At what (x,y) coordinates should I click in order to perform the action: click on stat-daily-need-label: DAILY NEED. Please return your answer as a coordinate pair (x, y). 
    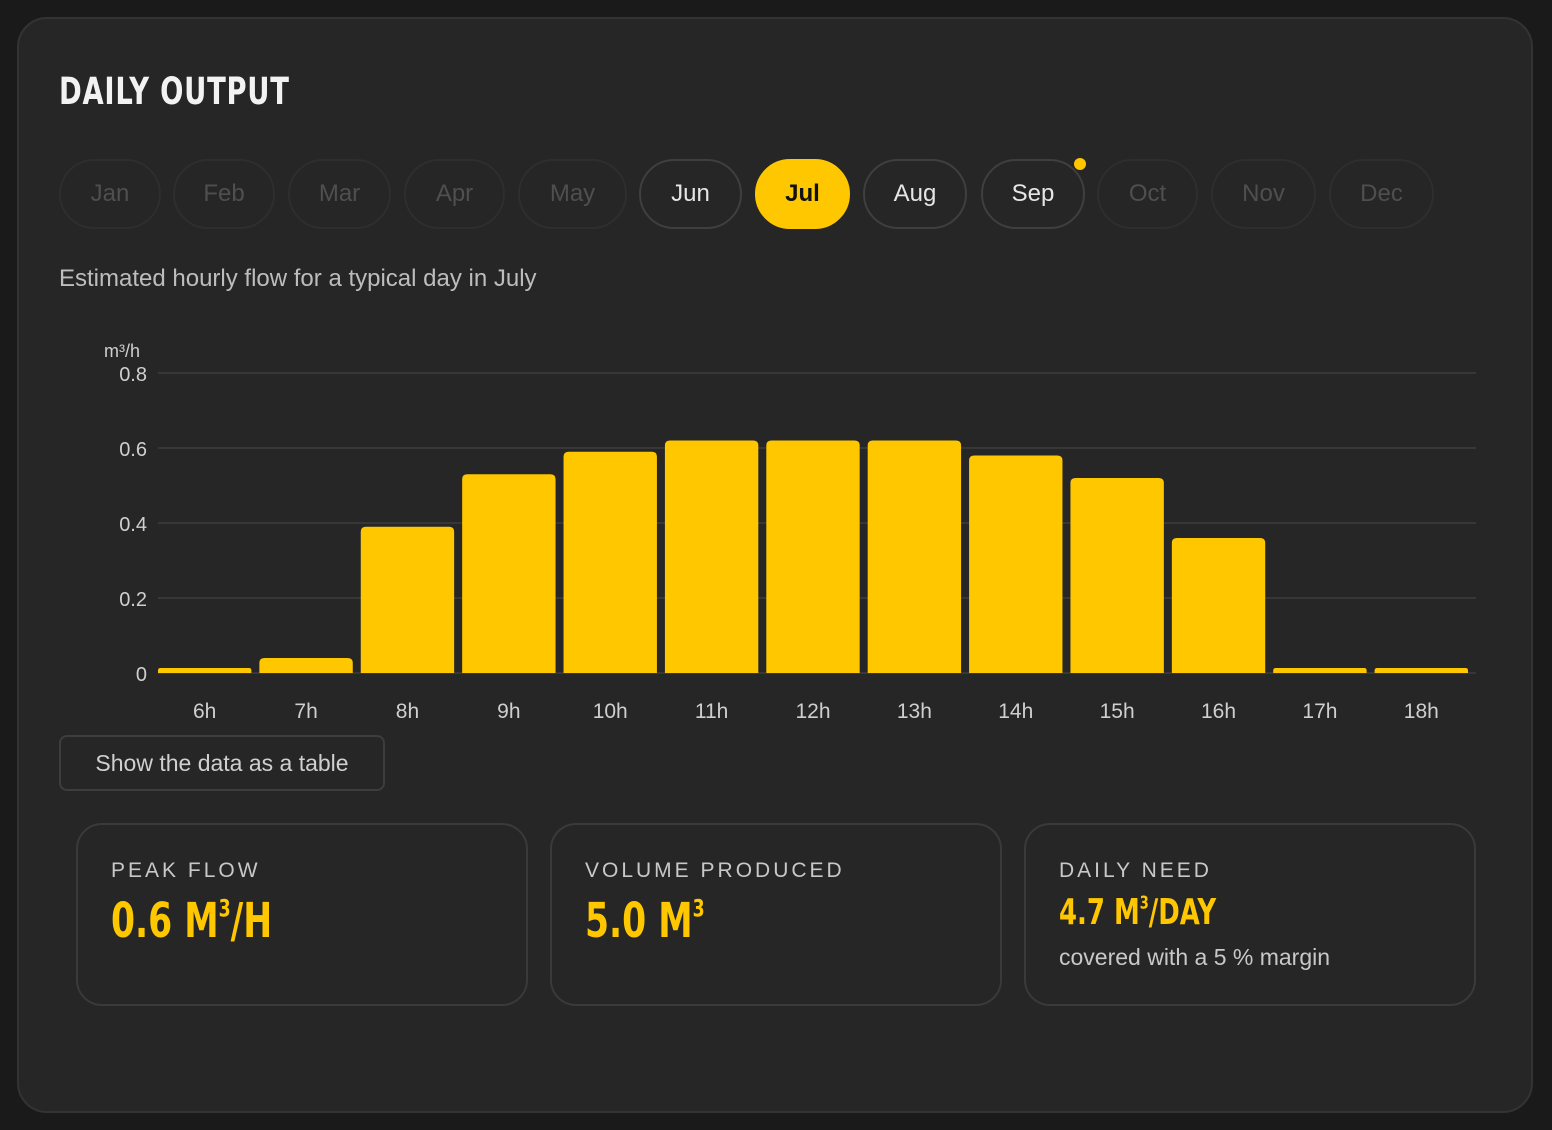
    Looking at the image, I should click on (1135, 870).